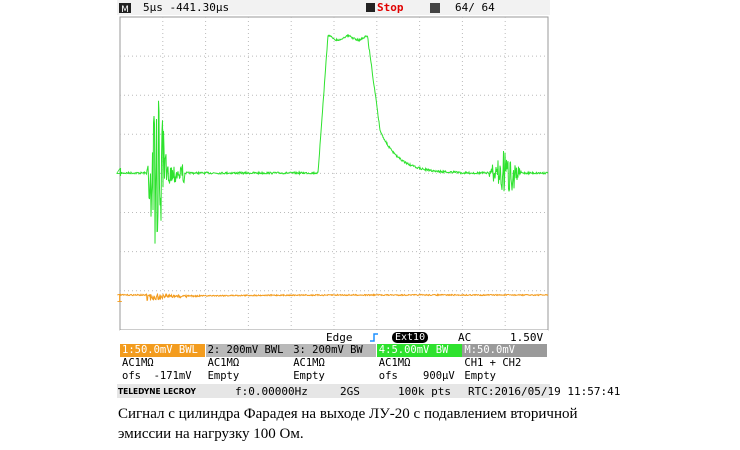 The height and width of the screenshot is (450, 740). I want to click on ch1-trace, so click(334, 296).